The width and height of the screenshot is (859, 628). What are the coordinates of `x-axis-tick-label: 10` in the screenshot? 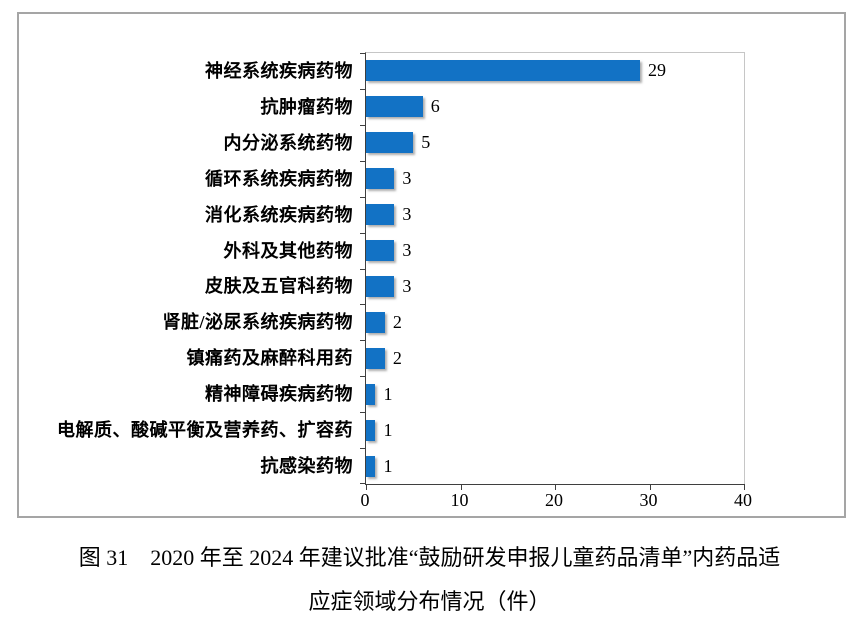 It's located at (459, 500).